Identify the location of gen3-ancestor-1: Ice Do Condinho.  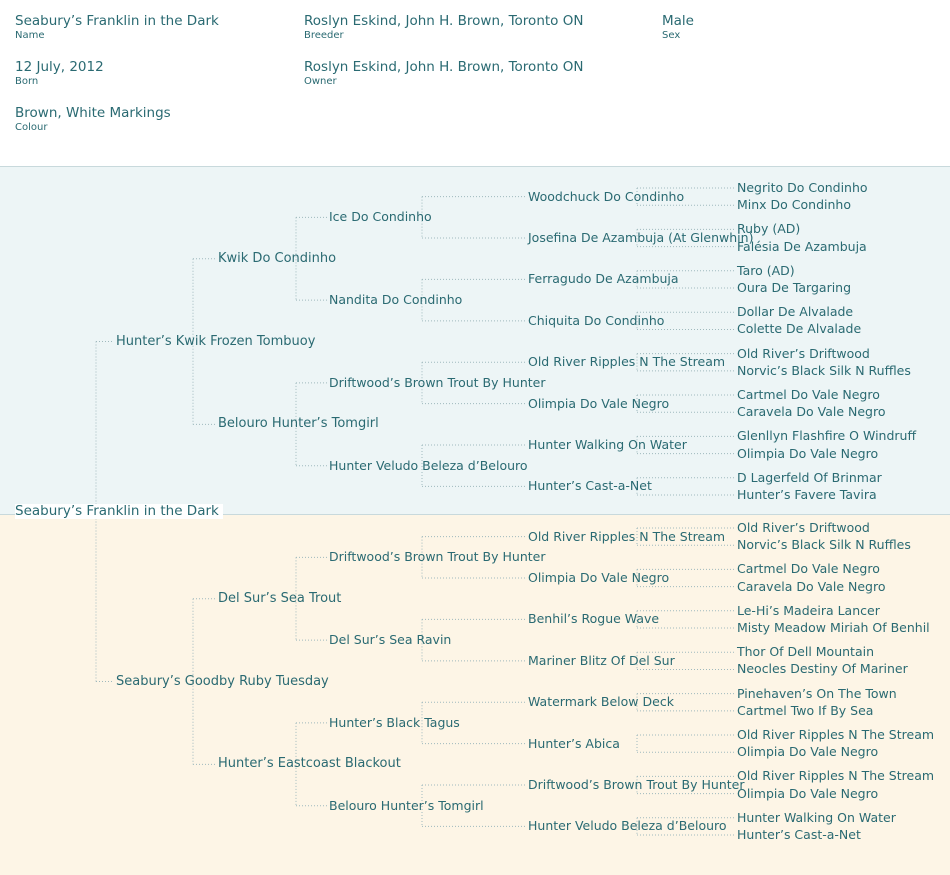
(380, 217).